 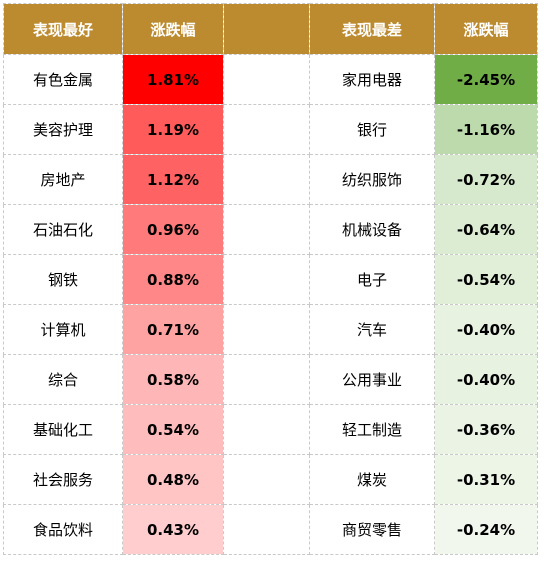 I want to click on best-change-value: 0.58%, so click(x=173, y=379).